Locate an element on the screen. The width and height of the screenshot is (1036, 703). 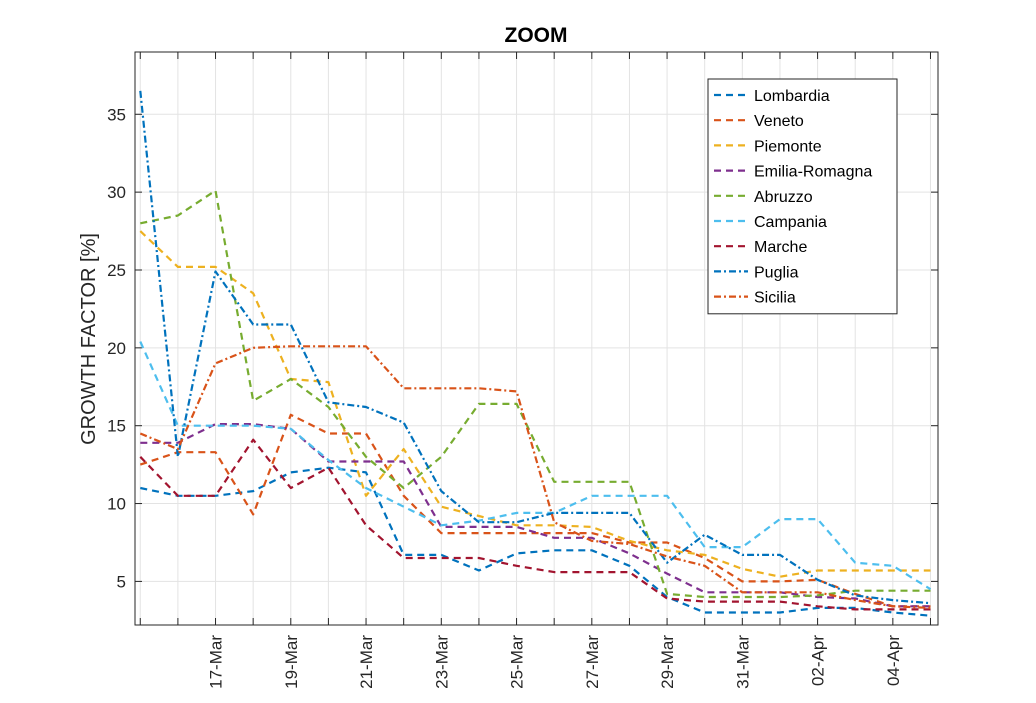
legend-entry: Abruzzo is located at coordinates (783, 197).